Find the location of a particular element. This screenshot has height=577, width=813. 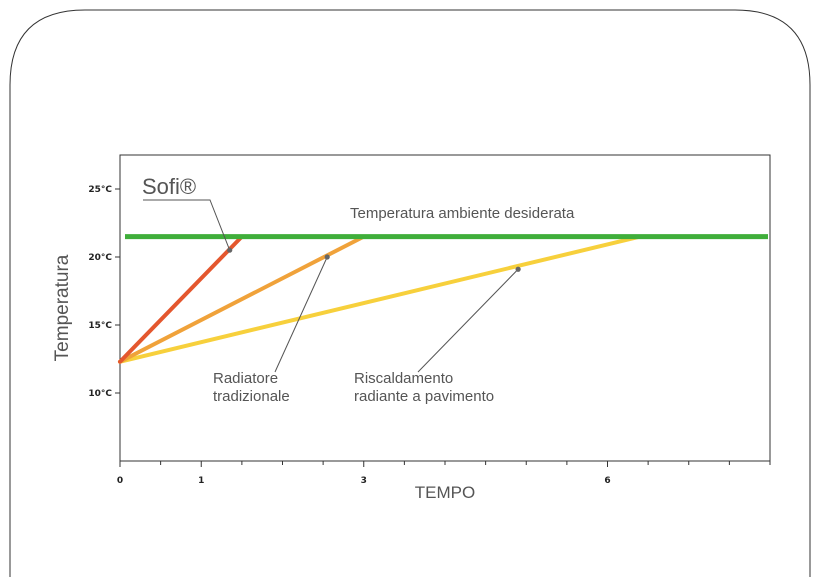

y-tick-label: 20°C is located at coordinates (100, 258).